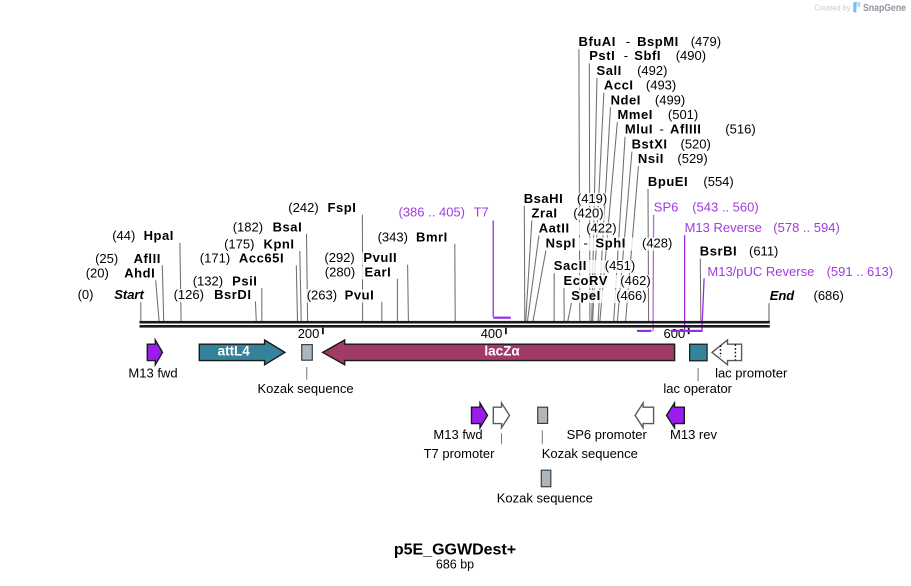  I want to click on svg-text: BmrI, so click(432, 236).